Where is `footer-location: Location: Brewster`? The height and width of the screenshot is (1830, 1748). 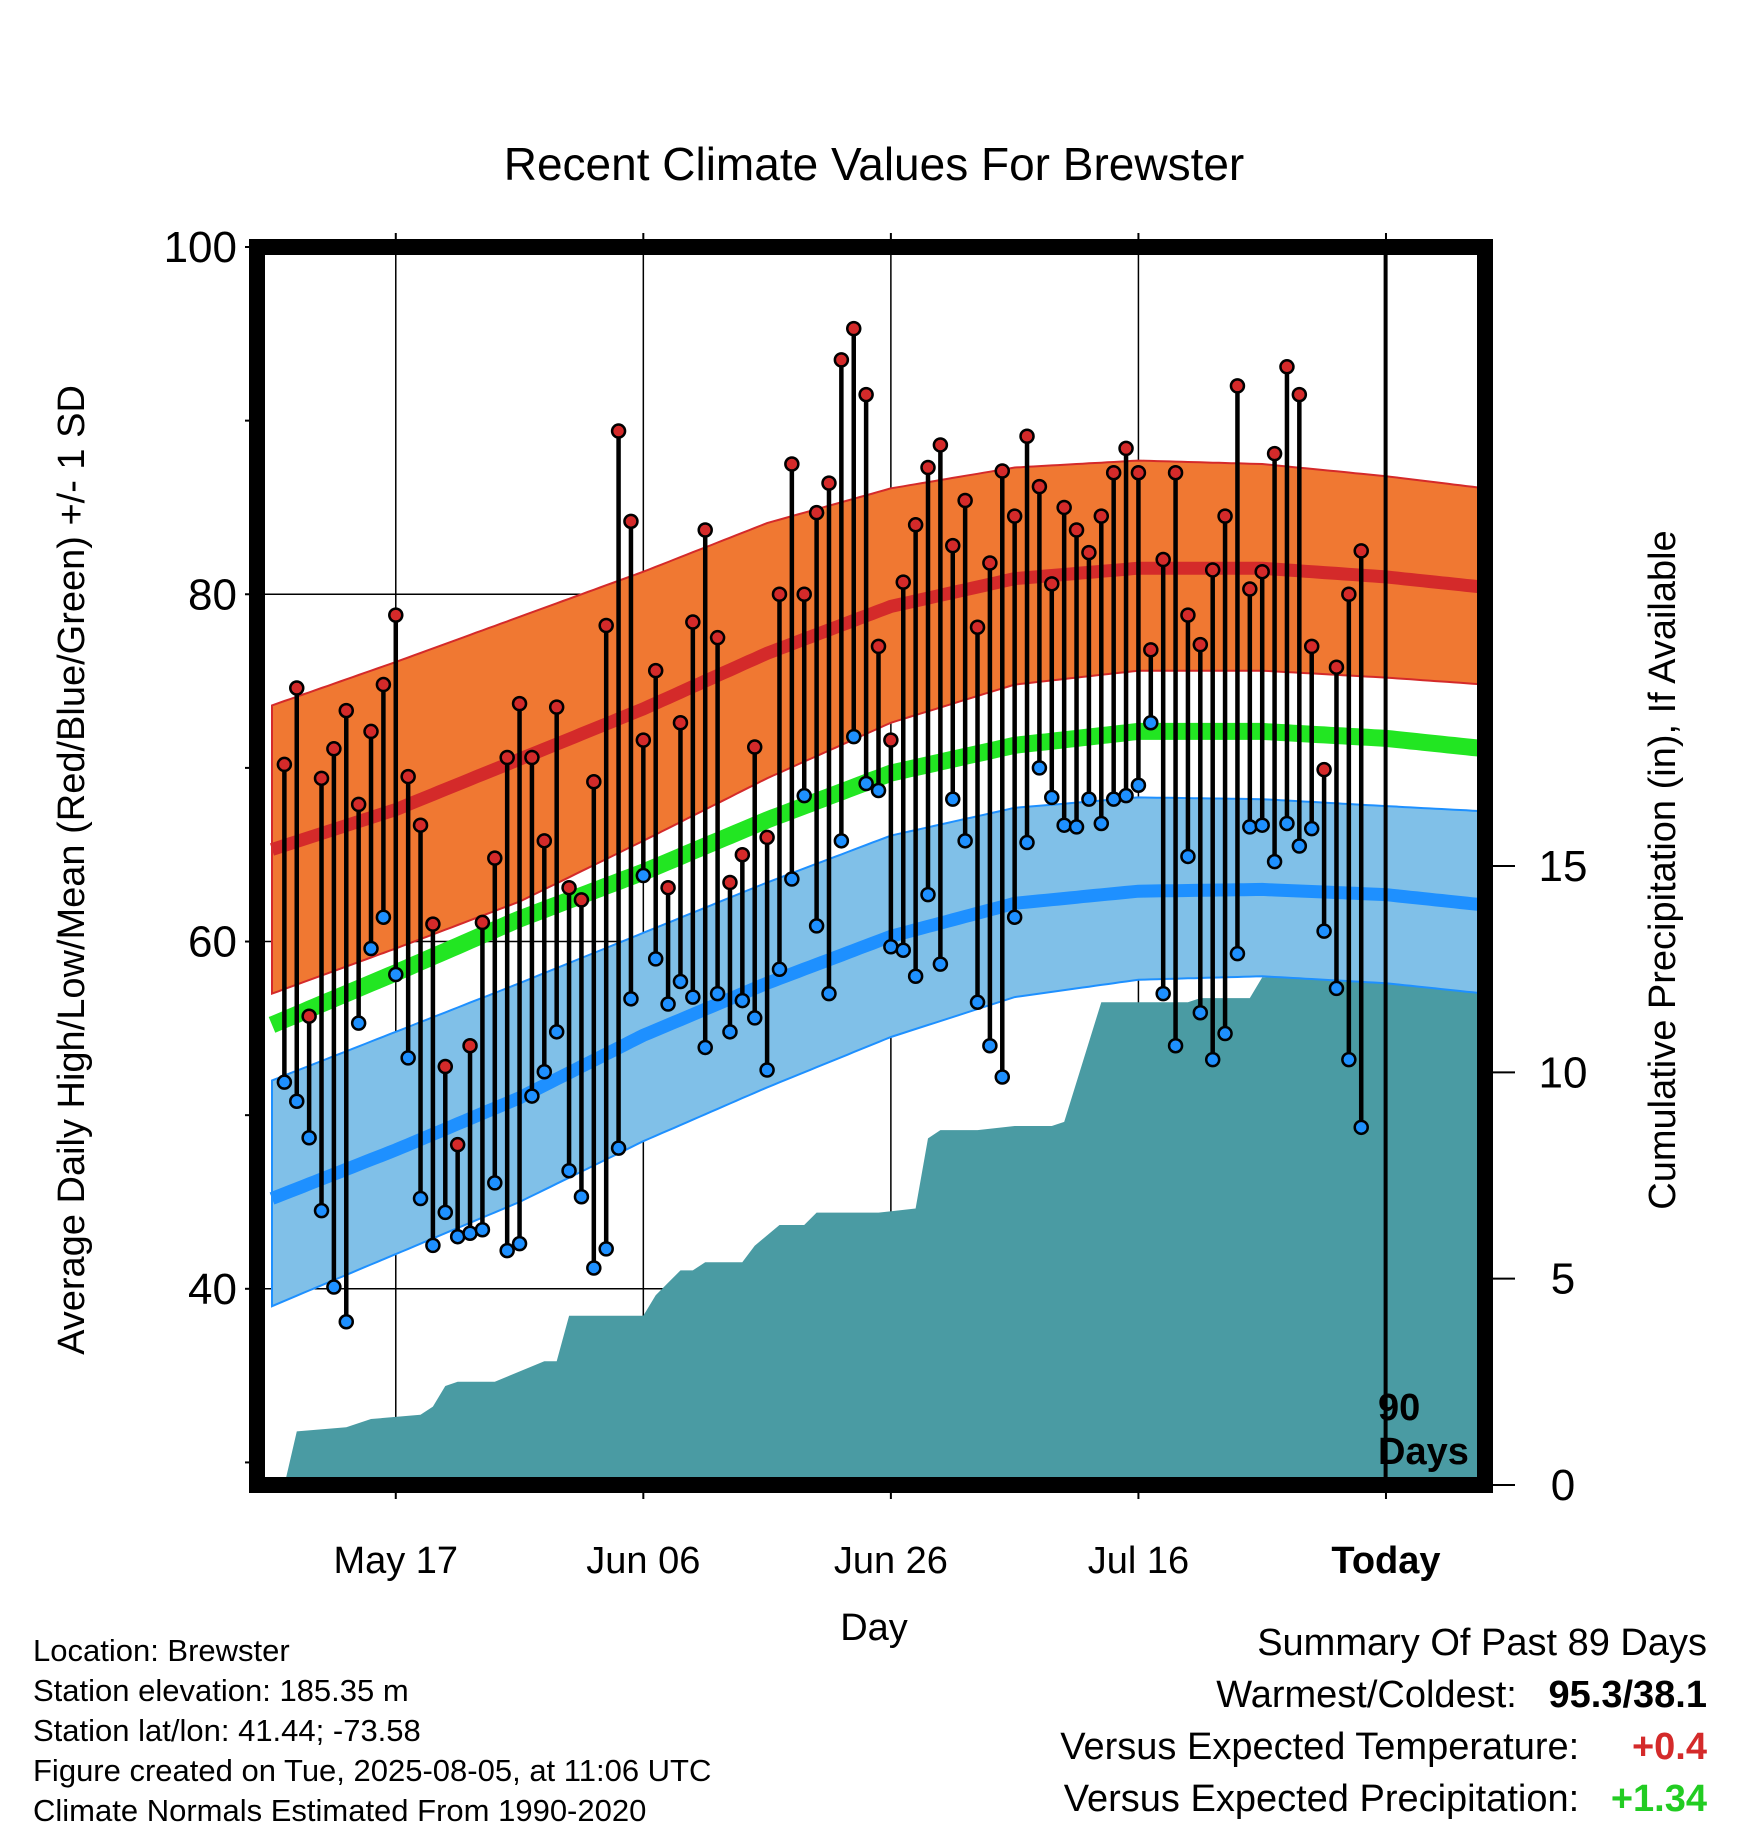
footer-location: Location: Brewster is located at coordinates (161, 1650).